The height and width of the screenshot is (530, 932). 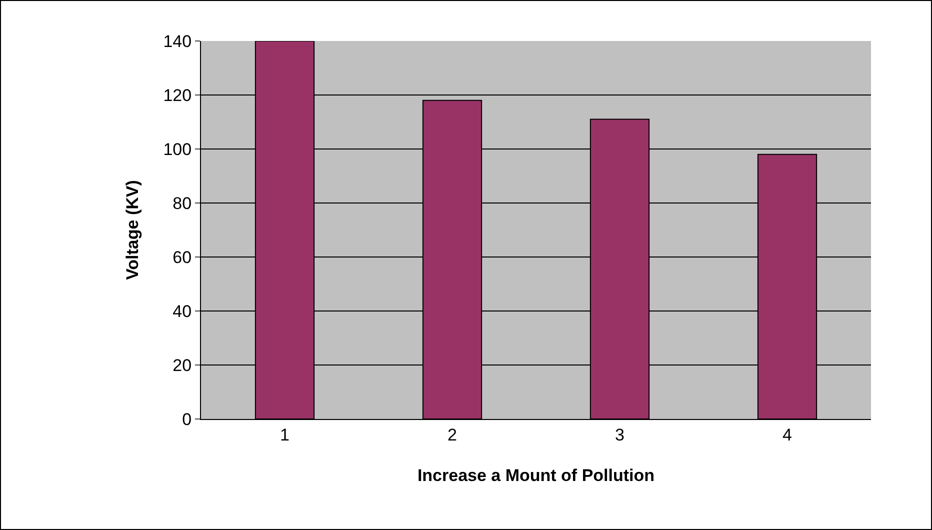 I want to click on y-tick-label: 140, so click(x=177, y=41).